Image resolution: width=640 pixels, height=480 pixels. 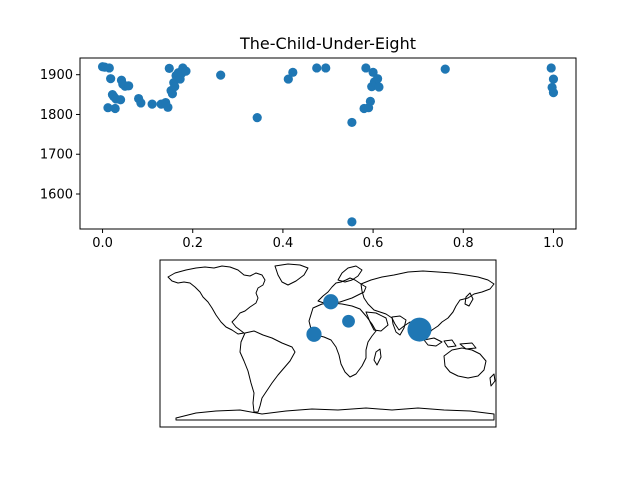 I want to click on x-tick-label: 0.4, so click(x=283, y=243).